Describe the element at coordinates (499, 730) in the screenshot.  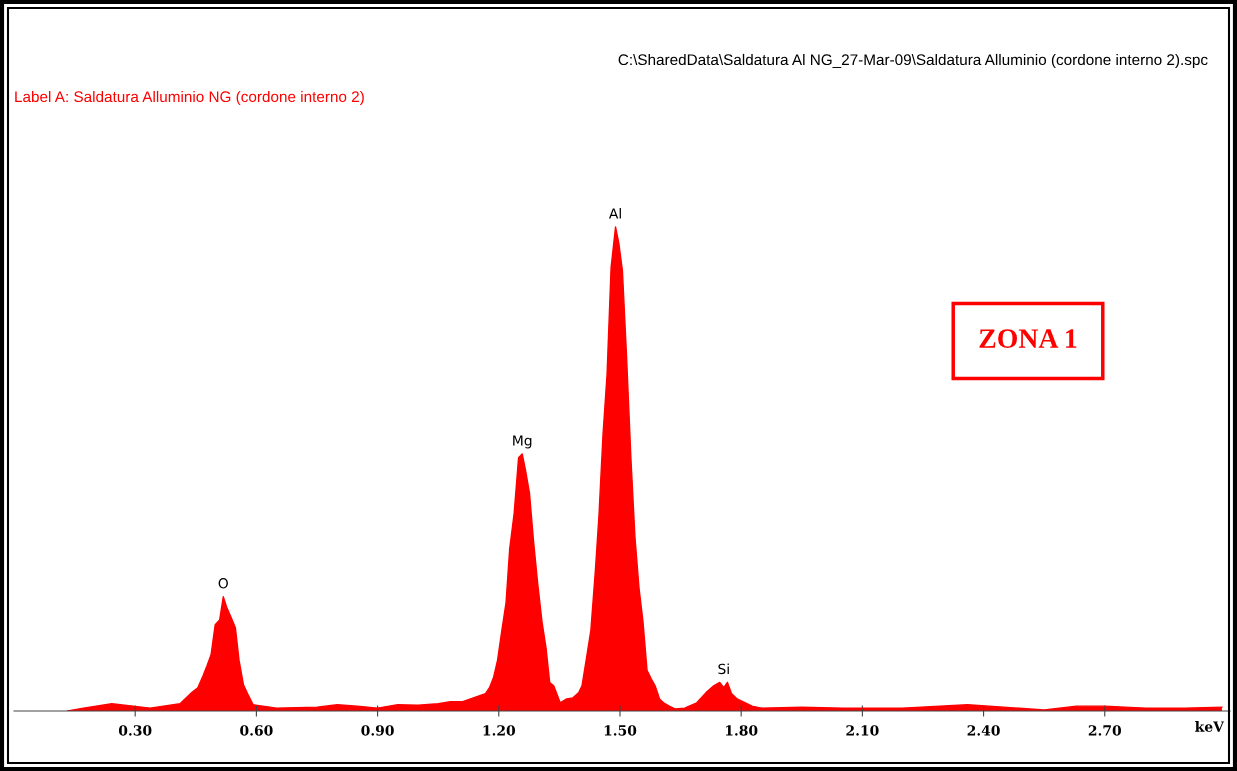
I see `x-tick-label: 1.20` at that location.